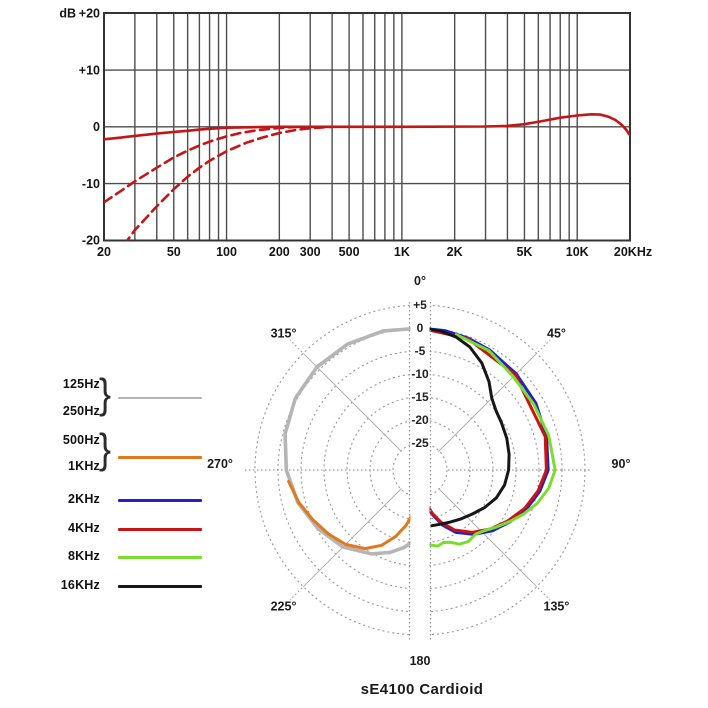  Describe the element at coordinates (89, 70) in the screenshot. I see `y-tick-label: +10` at that location.